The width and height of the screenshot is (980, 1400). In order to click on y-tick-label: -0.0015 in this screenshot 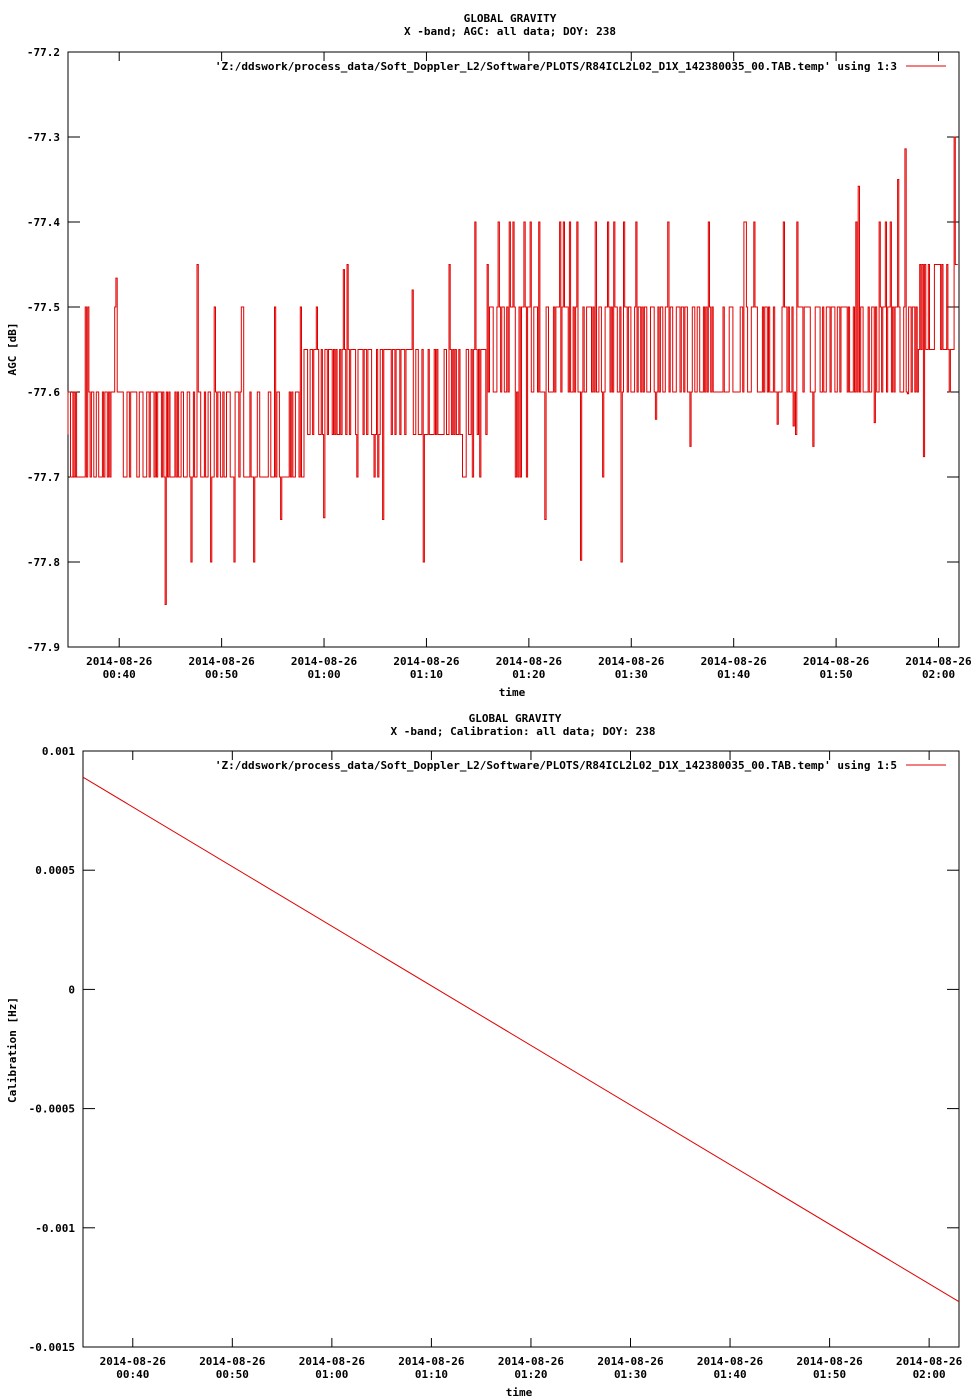, I will do `click(52, 1347)`.